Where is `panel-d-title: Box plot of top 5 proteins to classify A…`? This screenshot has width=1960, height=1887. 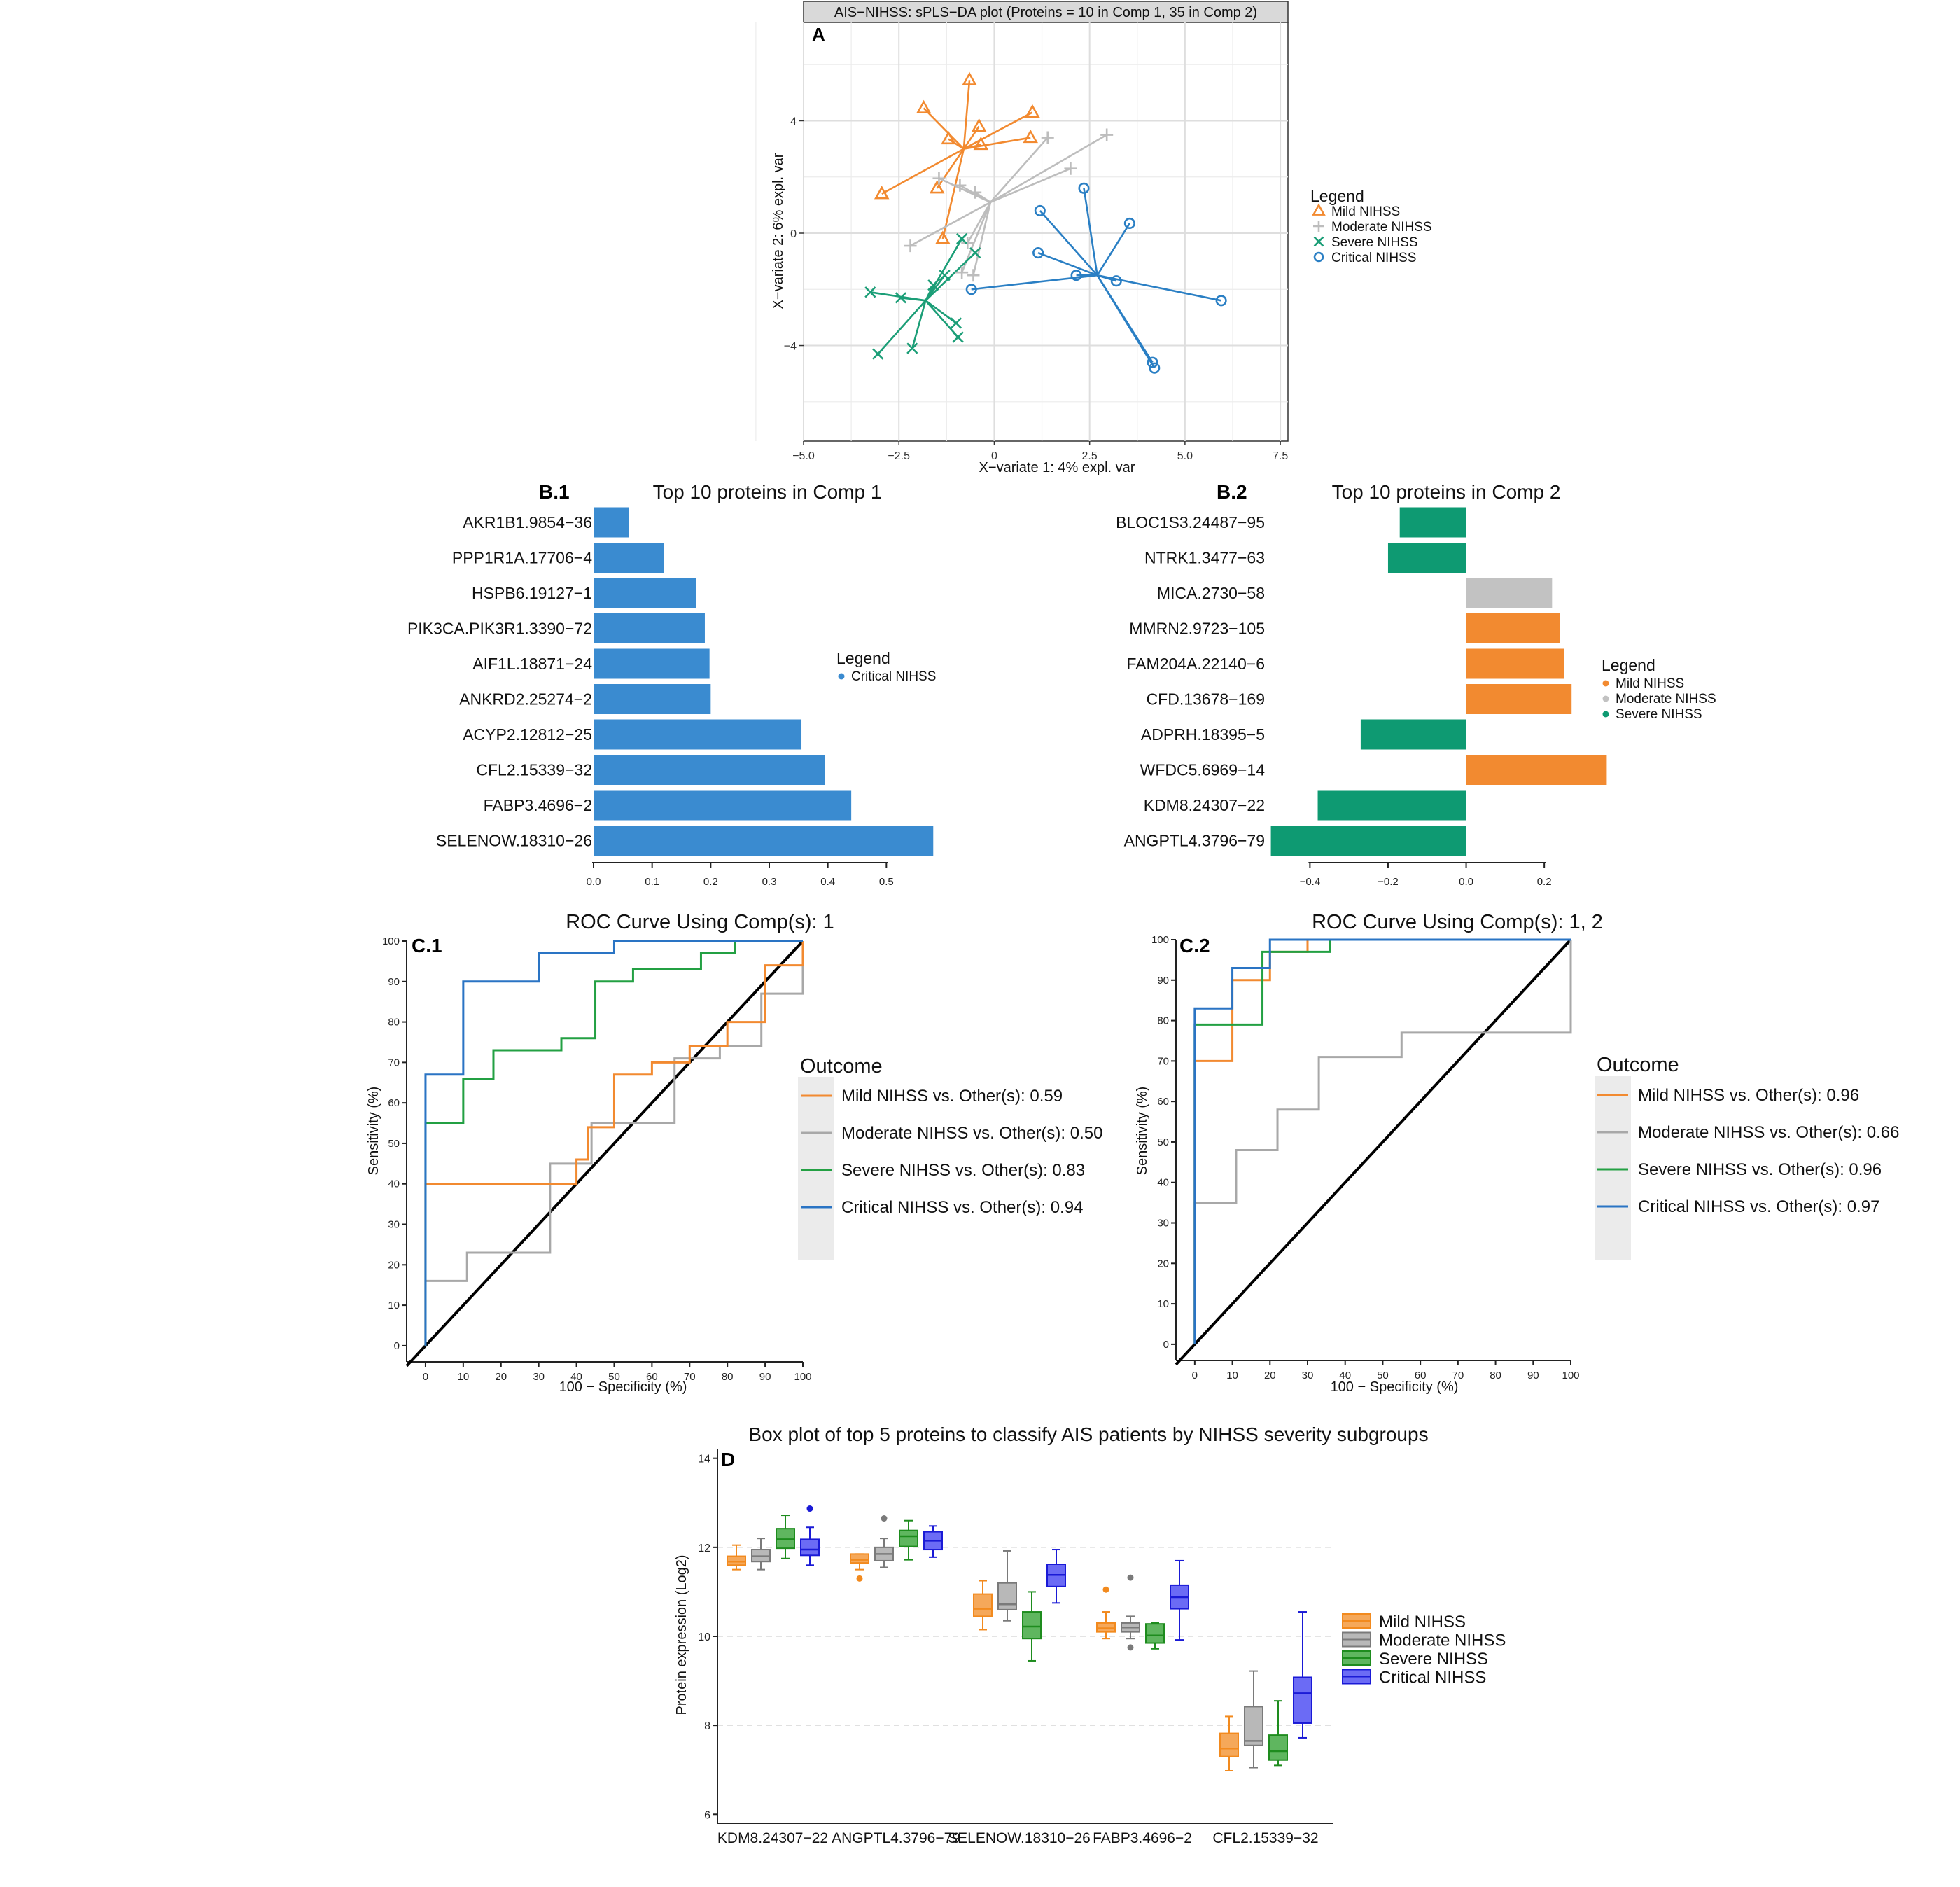 panel-d-title: Box plot of top 5 proteins to classify A… is located at coordinates (1088, 1434).